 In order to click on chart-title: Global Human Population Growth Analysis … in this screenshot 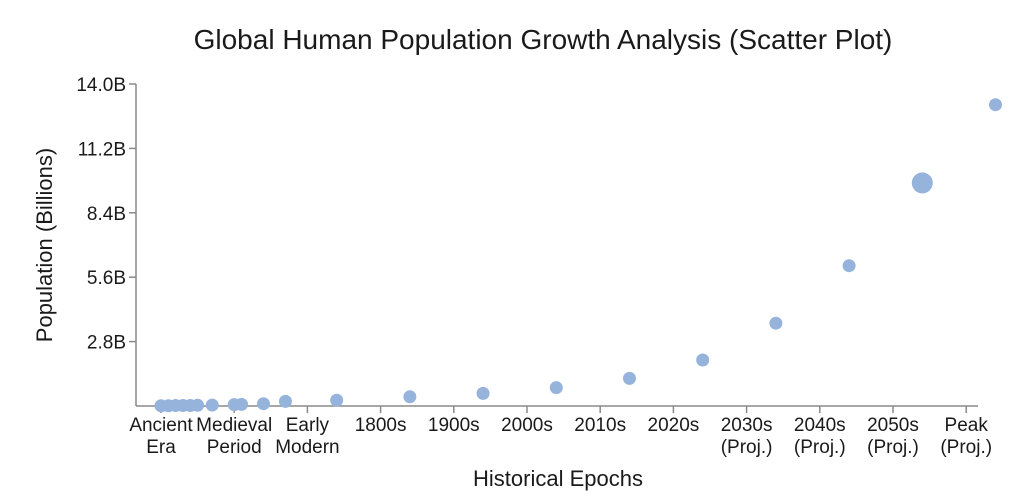, I will do `click(543, 39)`.